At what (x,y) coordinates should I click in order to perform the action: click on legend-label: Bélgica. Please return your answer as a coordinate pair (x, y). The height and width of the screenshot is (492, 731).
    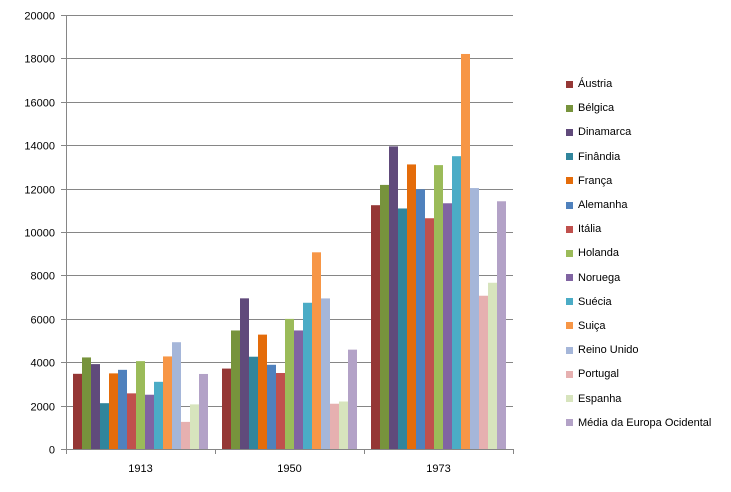
    Looking at the image, I should click on (596, 108).